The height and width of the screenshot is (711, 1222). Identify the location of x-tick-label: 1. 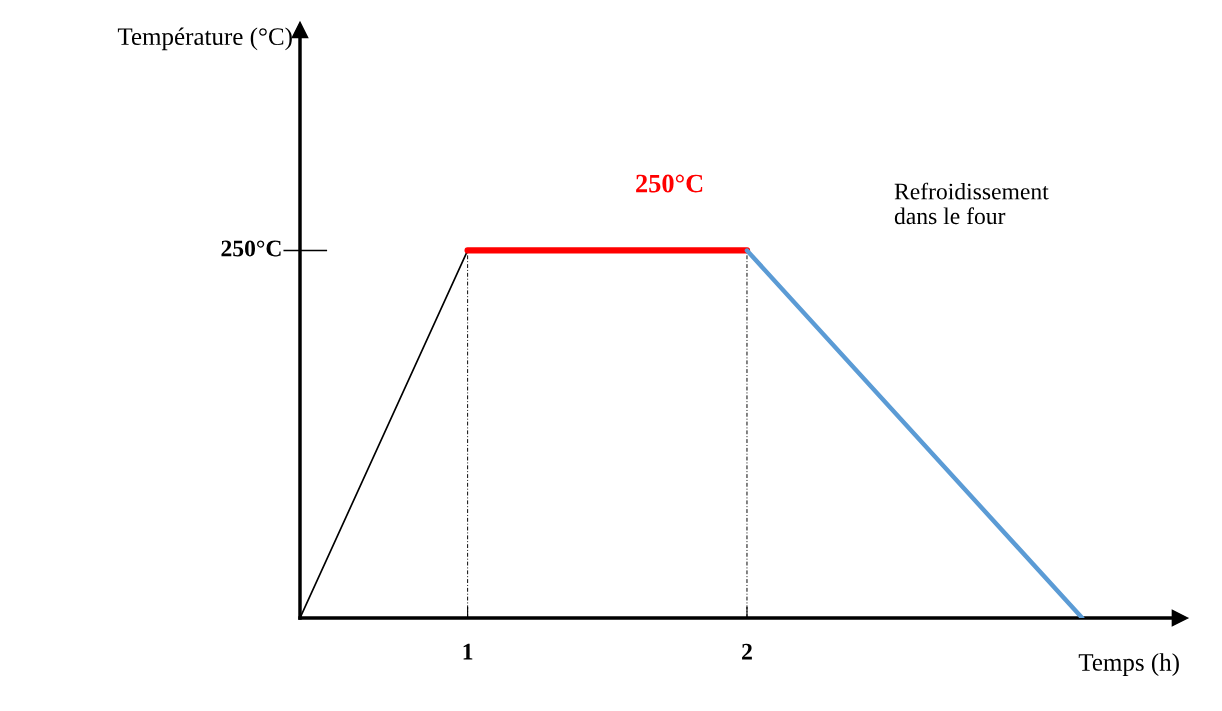
(468, 651).